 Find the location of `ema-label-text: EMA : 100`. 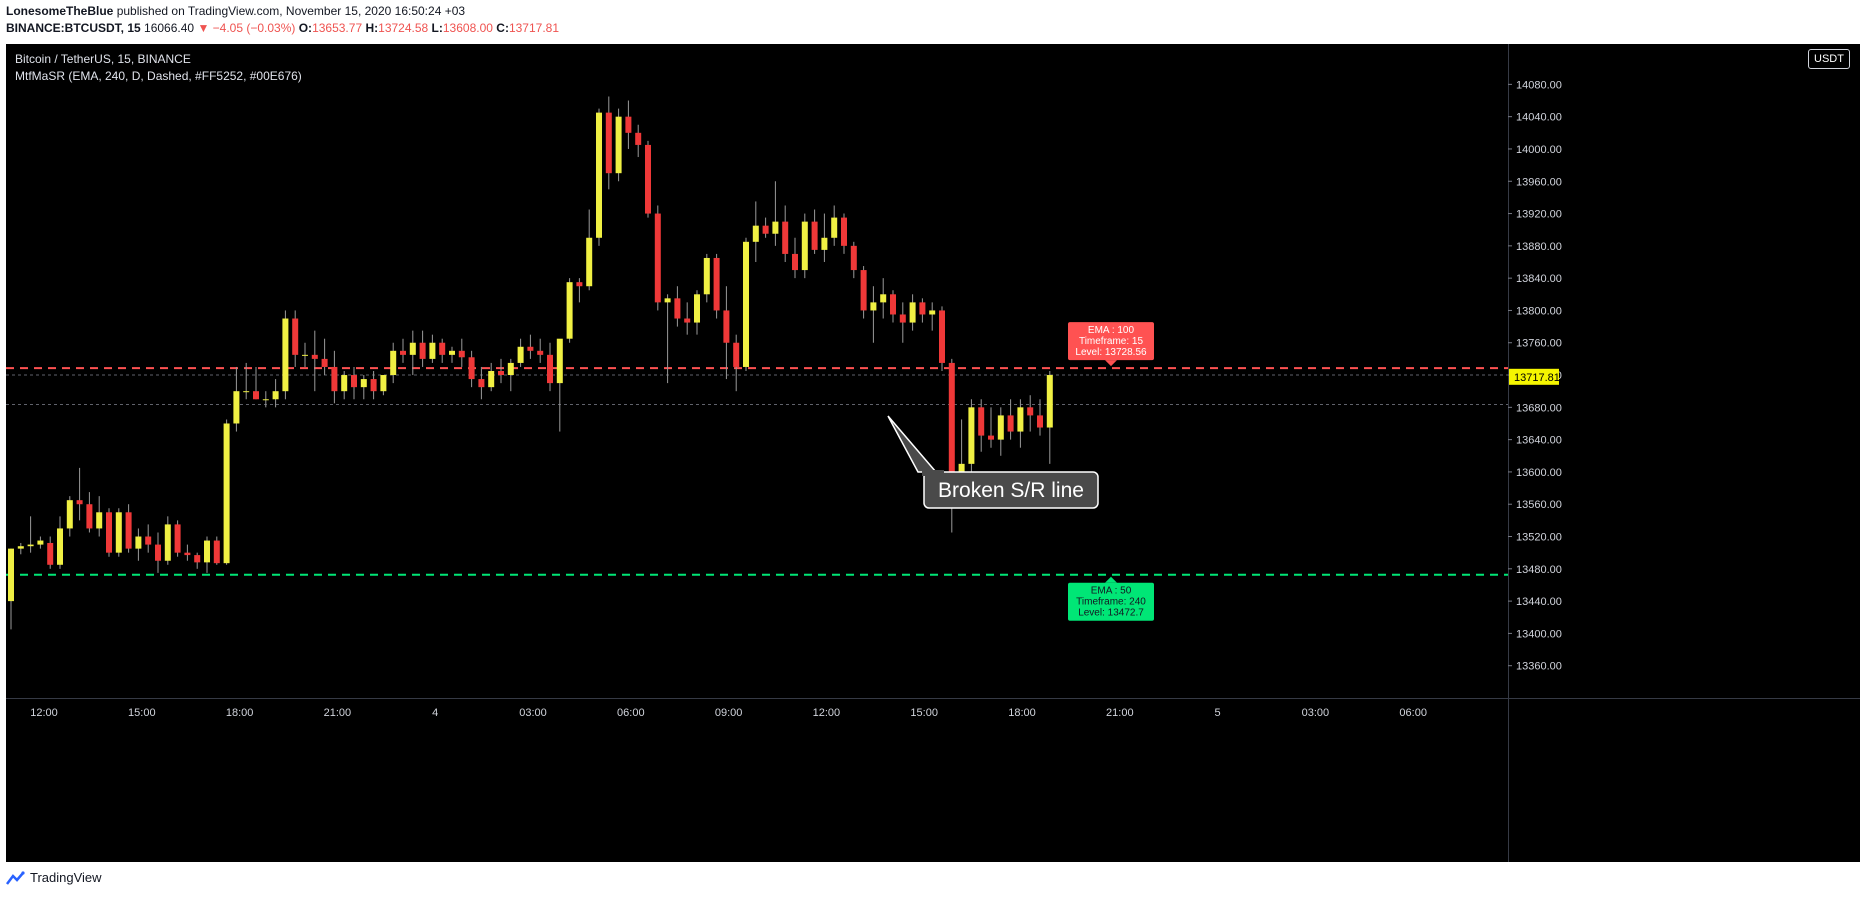

ema-label-text: EMA : 100 is located at coordinates (1111, 330).